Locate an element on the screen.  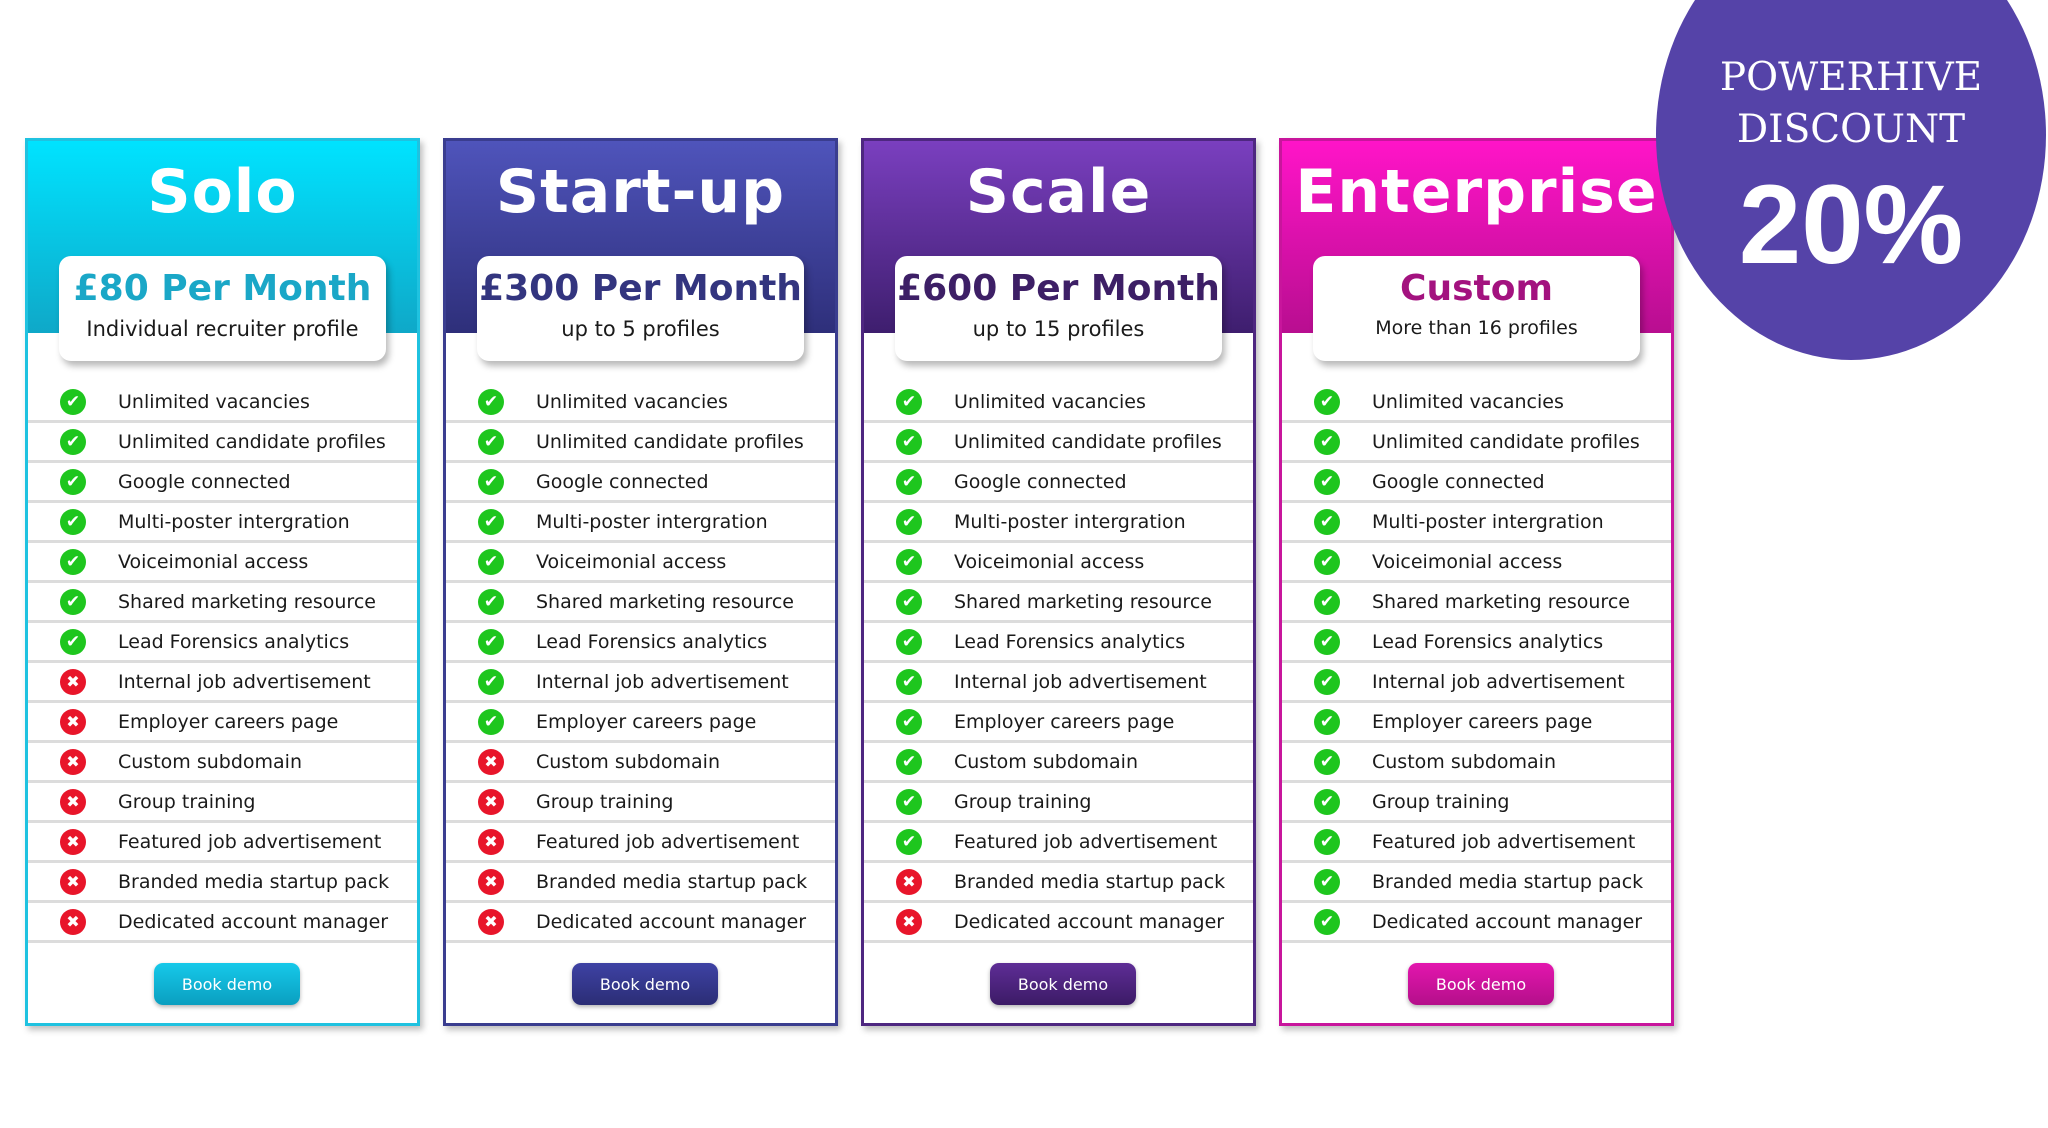
feature-label: Internal job advertisement is located at coordinates (244, 682).